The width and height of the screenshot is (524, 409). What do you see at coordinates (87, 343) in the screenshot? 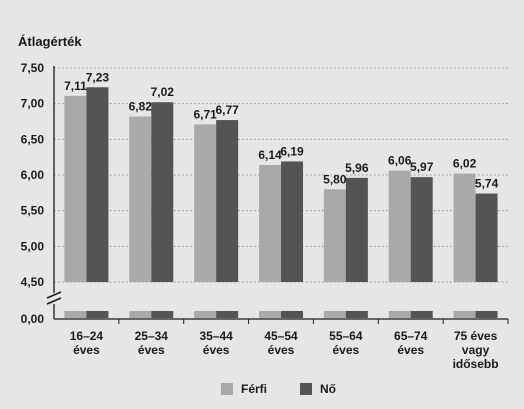
I see `x-tick-label: 16–24 éves` at bounding box center [87, 343].